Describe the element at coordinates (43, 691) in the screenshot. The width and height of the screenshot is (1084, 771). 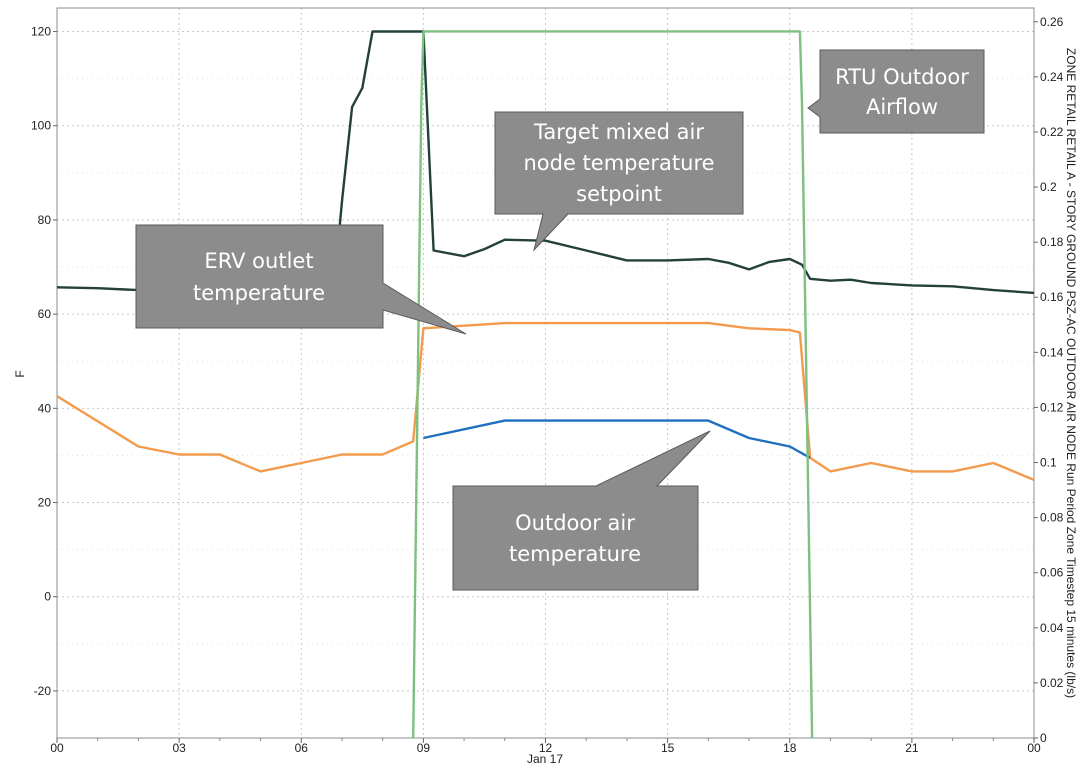
I see `left-tick-label: -20` at that location.